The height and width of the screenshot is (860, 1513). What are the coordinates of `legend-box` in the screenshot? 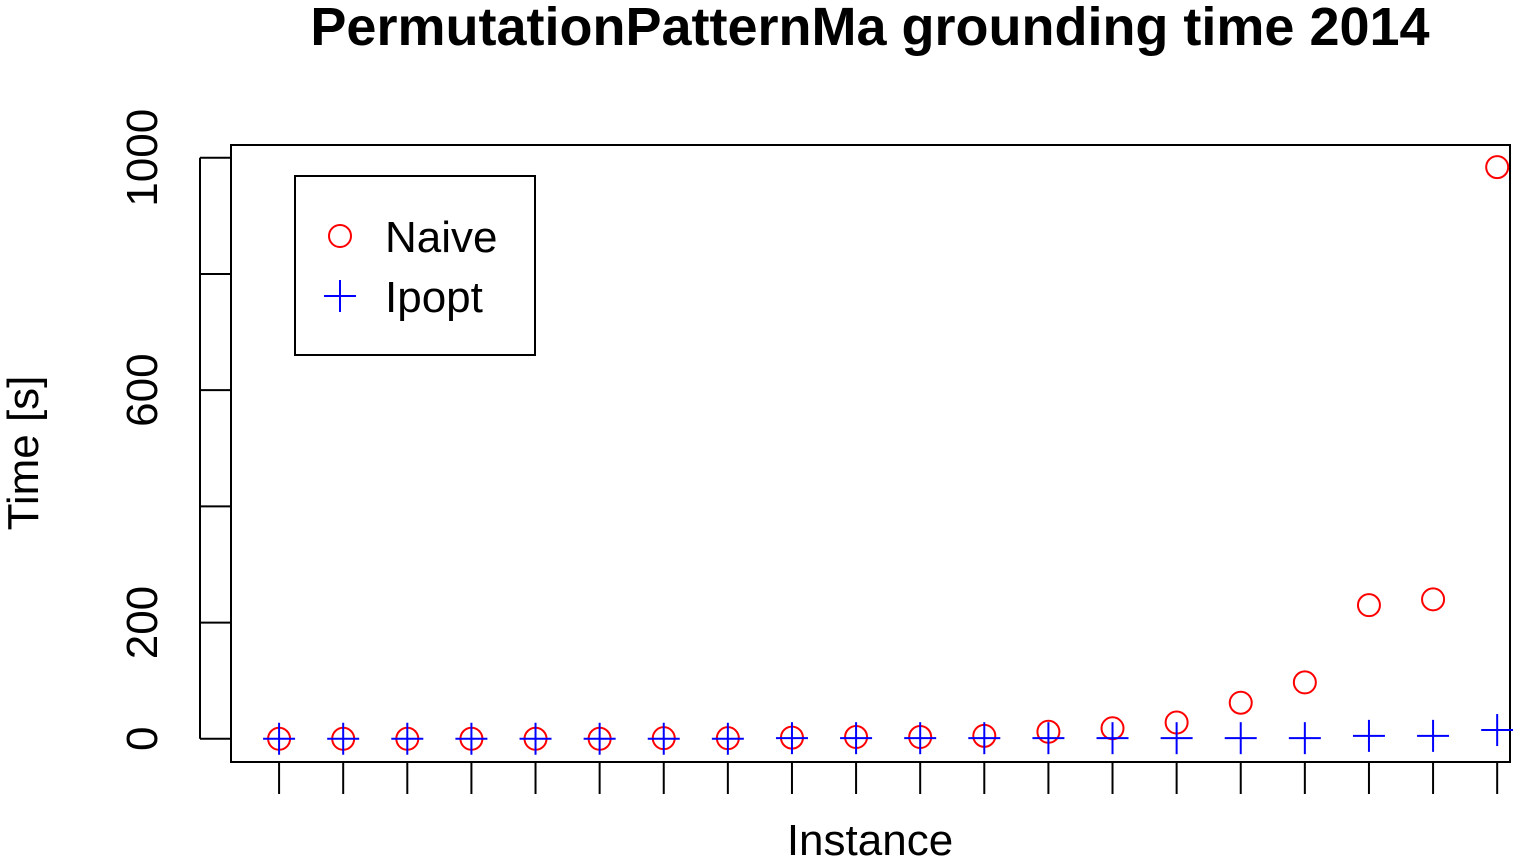 It's located at (415, 265).